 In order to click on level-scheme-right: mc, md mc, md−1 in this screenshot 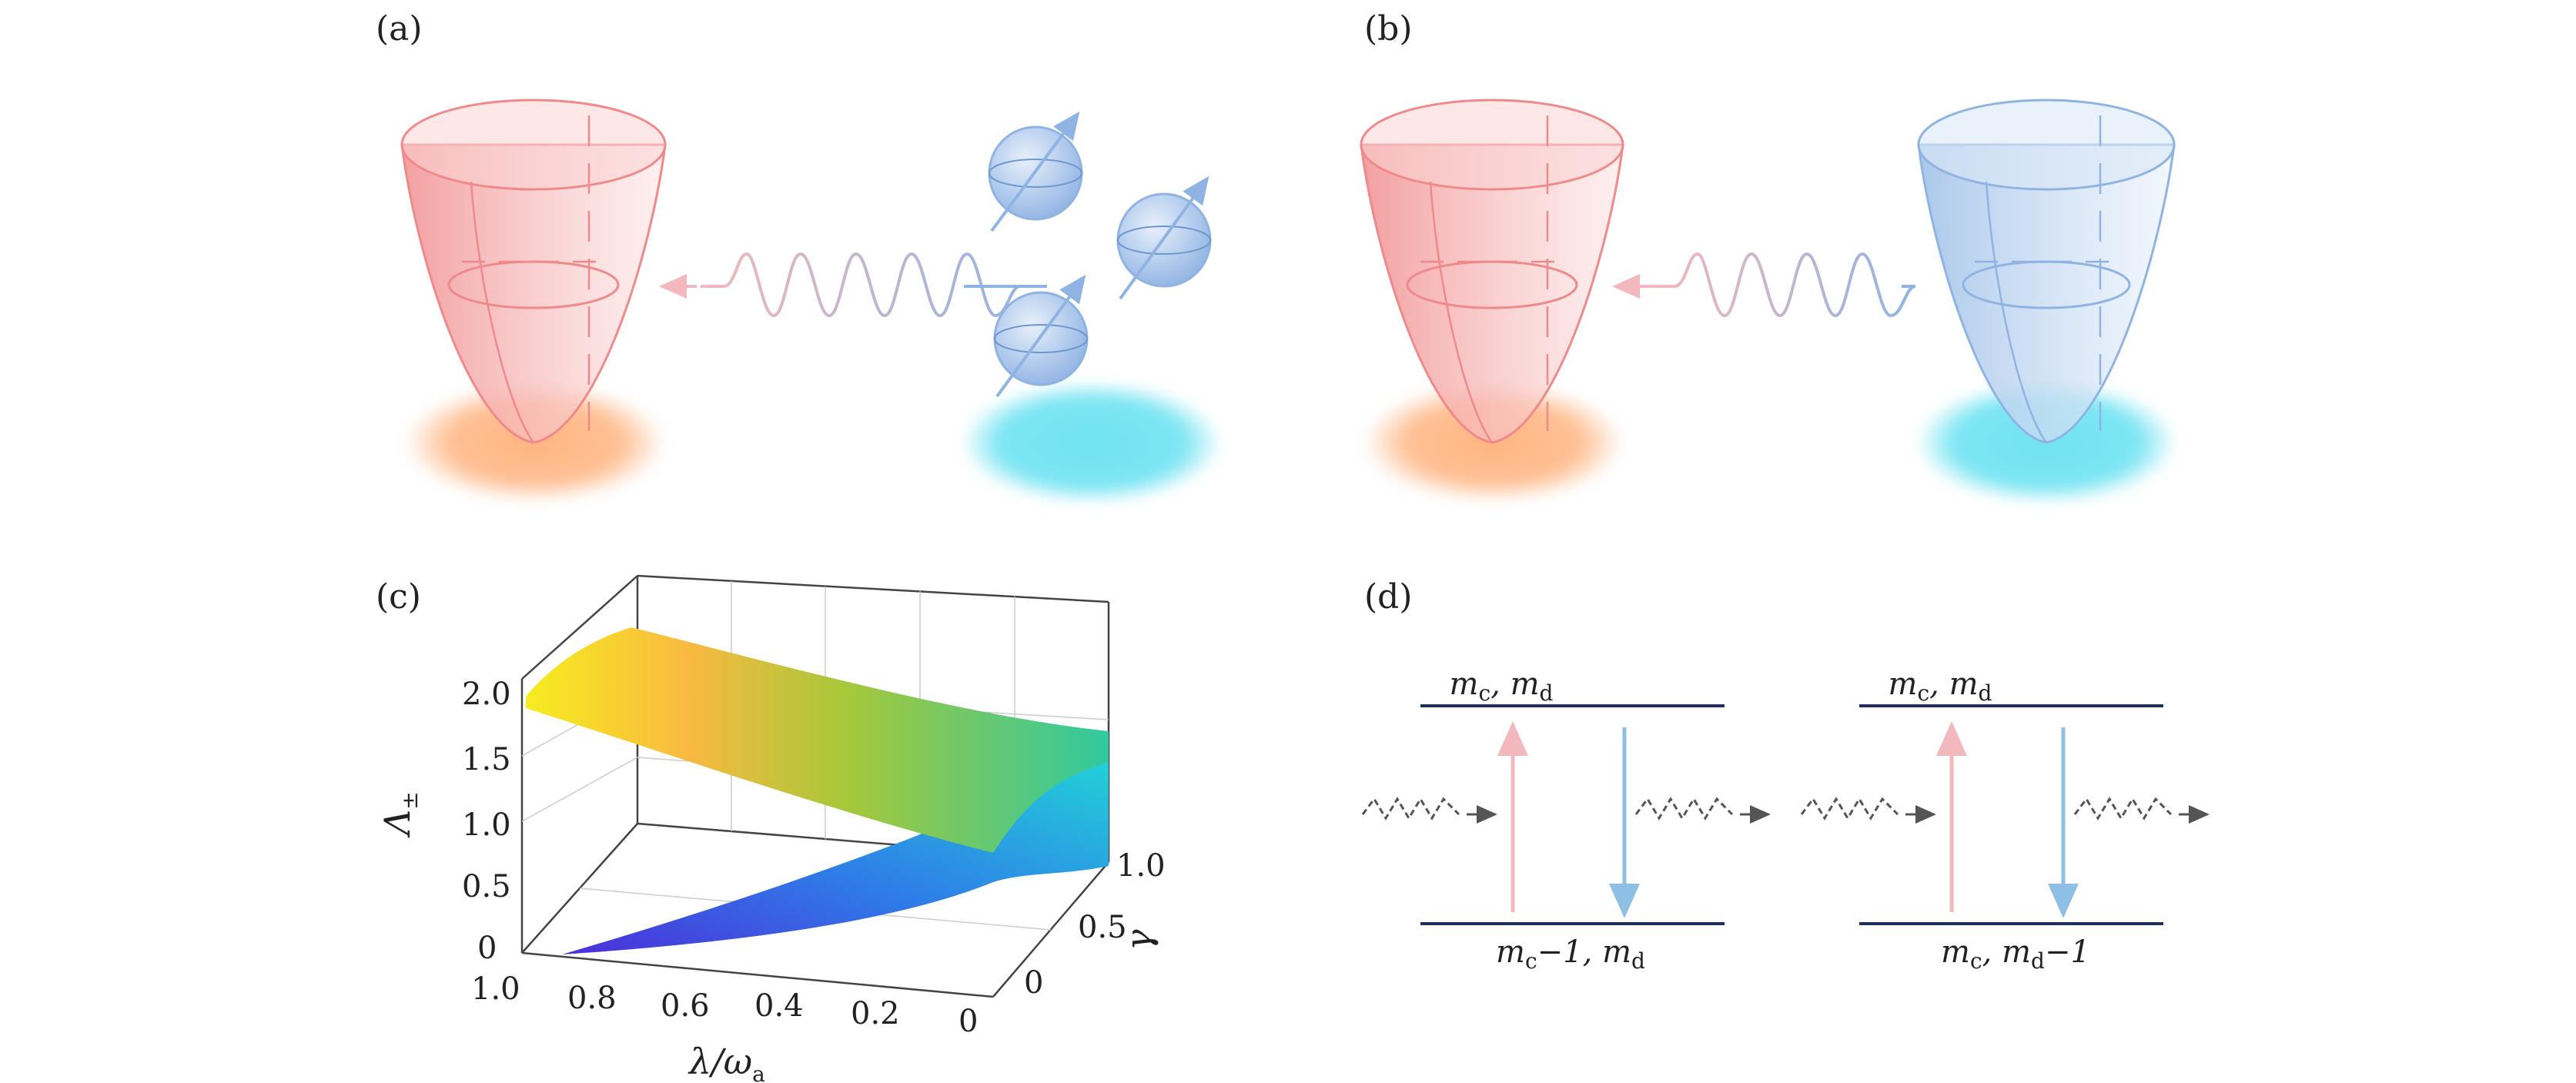, I will do `click(2005, 820)`.